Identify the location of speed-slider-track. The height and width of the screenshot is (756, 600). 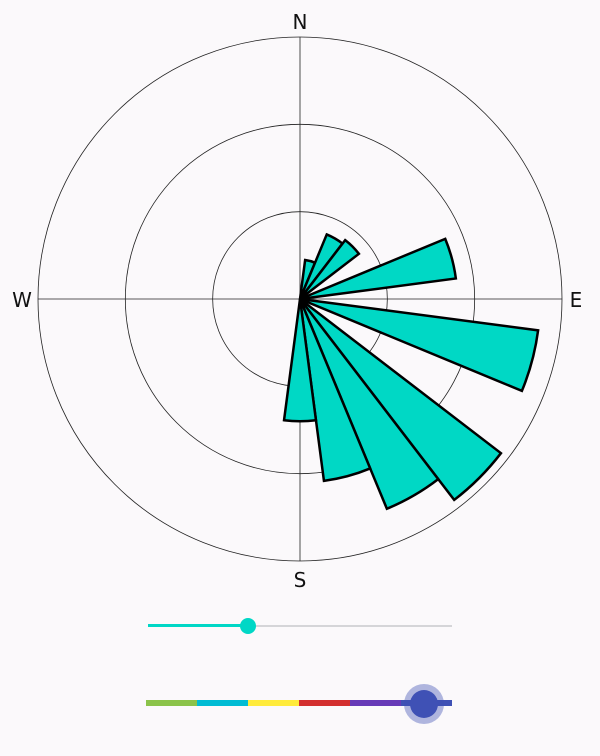
(300, 626).